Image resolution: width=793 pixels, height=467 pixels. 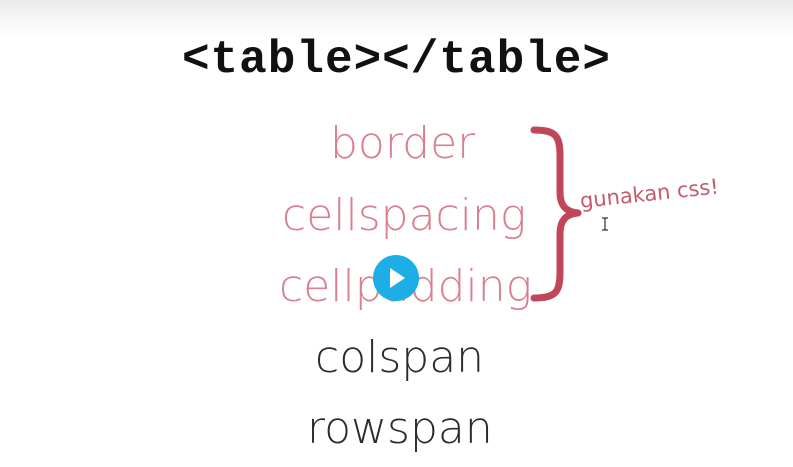 I want to click on item-border: border, so click(x=403, y=143).